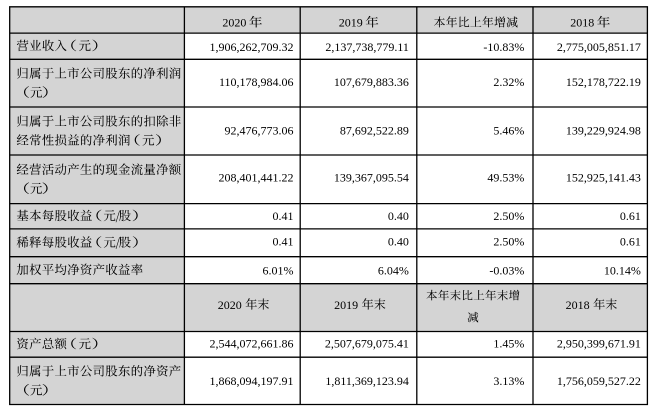  I want to click on svg-text: 2,507,679,075.41, so click(367, 343).